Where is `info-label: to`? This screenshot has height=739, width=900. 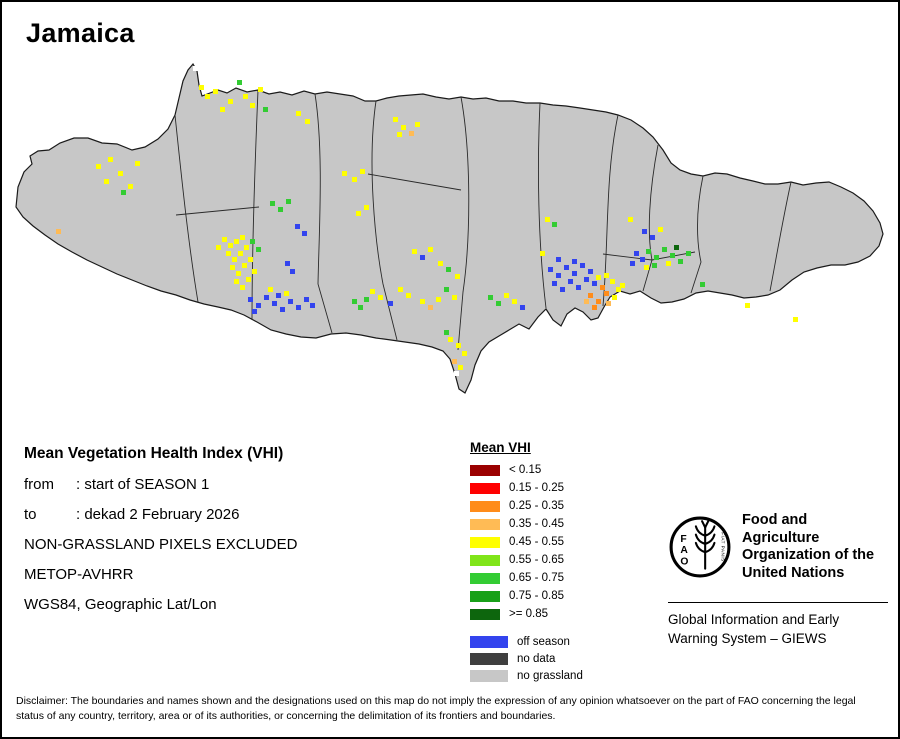
info-label: to is located at coordinates (30, 514).